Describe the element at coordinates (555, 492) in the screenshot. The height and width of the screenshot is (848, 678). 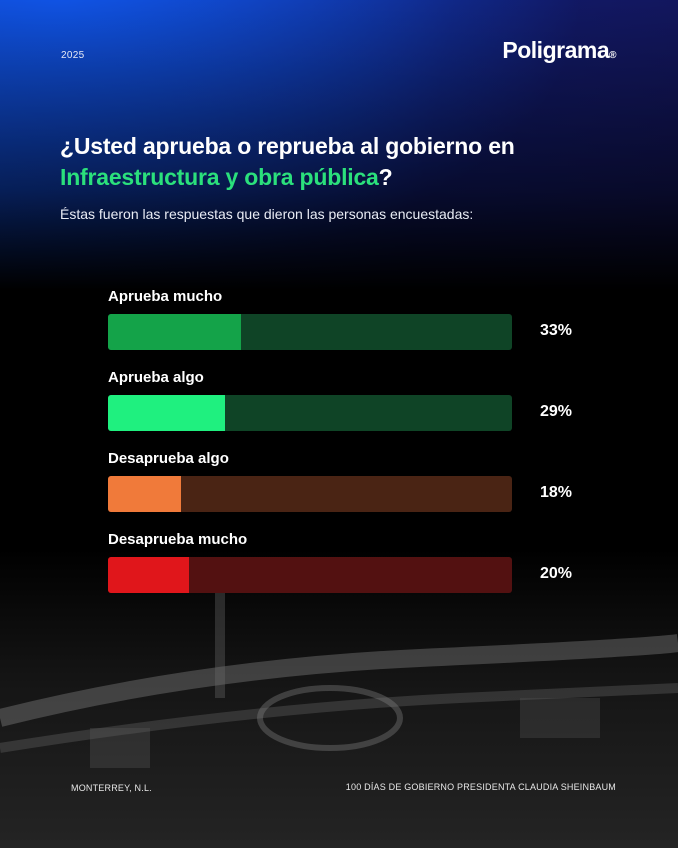
I see `bar-value-label: 18%` at that location.